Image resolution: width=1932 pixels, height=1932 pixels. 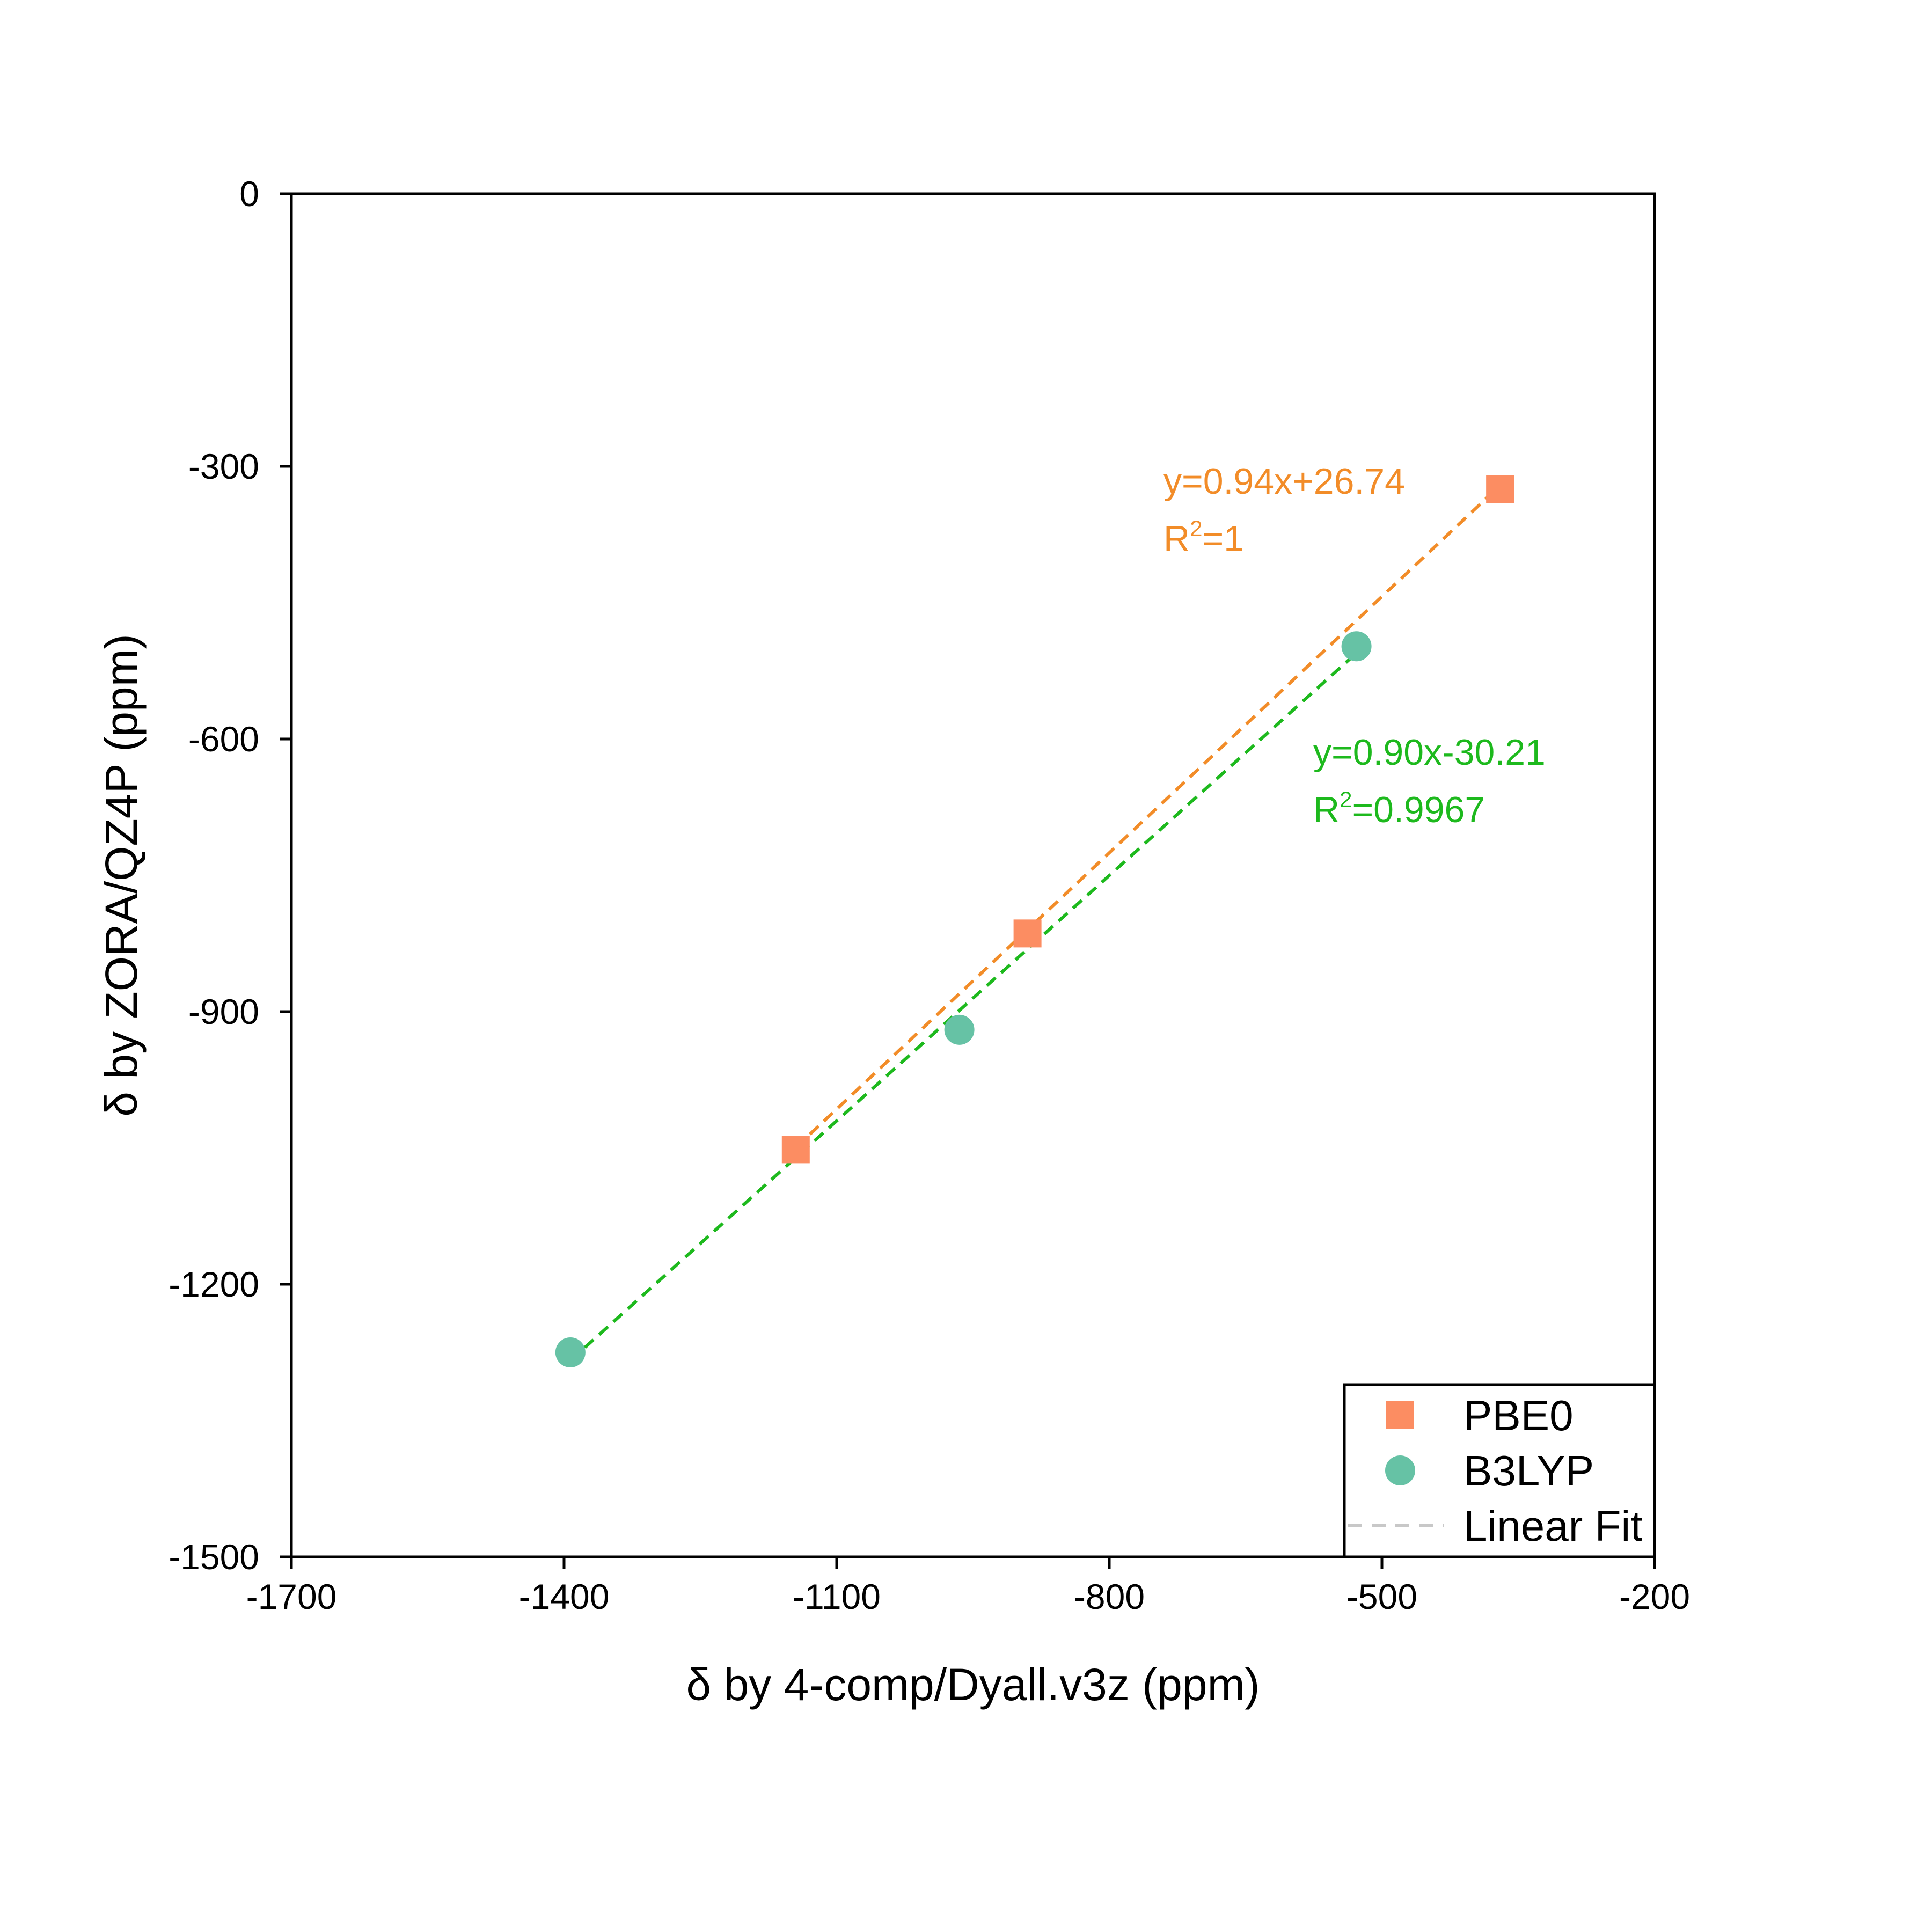 What do you see at coordinates (223, 739) in the screenshot?
I see `y-tick-label: -600` at bounding box center [223, 739].